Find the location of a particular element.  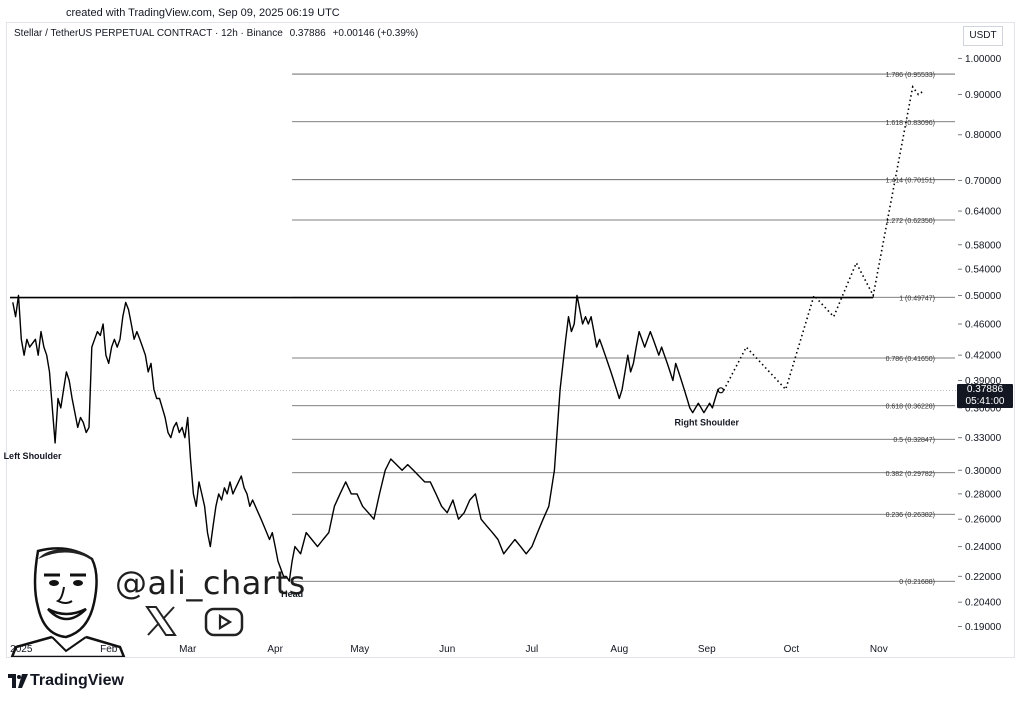

fib-level-label: 0.786 (0.41650) is located at coordinates (910, 359).